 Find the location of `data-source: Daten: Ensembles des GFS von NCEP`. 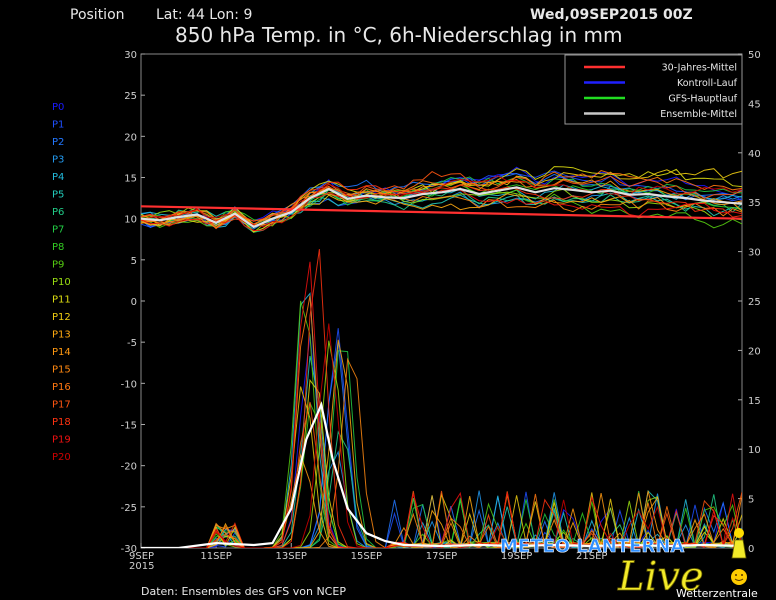

data-source: Daten: Ensembles des GFS von NCEP is located at coordinates (243, 591).